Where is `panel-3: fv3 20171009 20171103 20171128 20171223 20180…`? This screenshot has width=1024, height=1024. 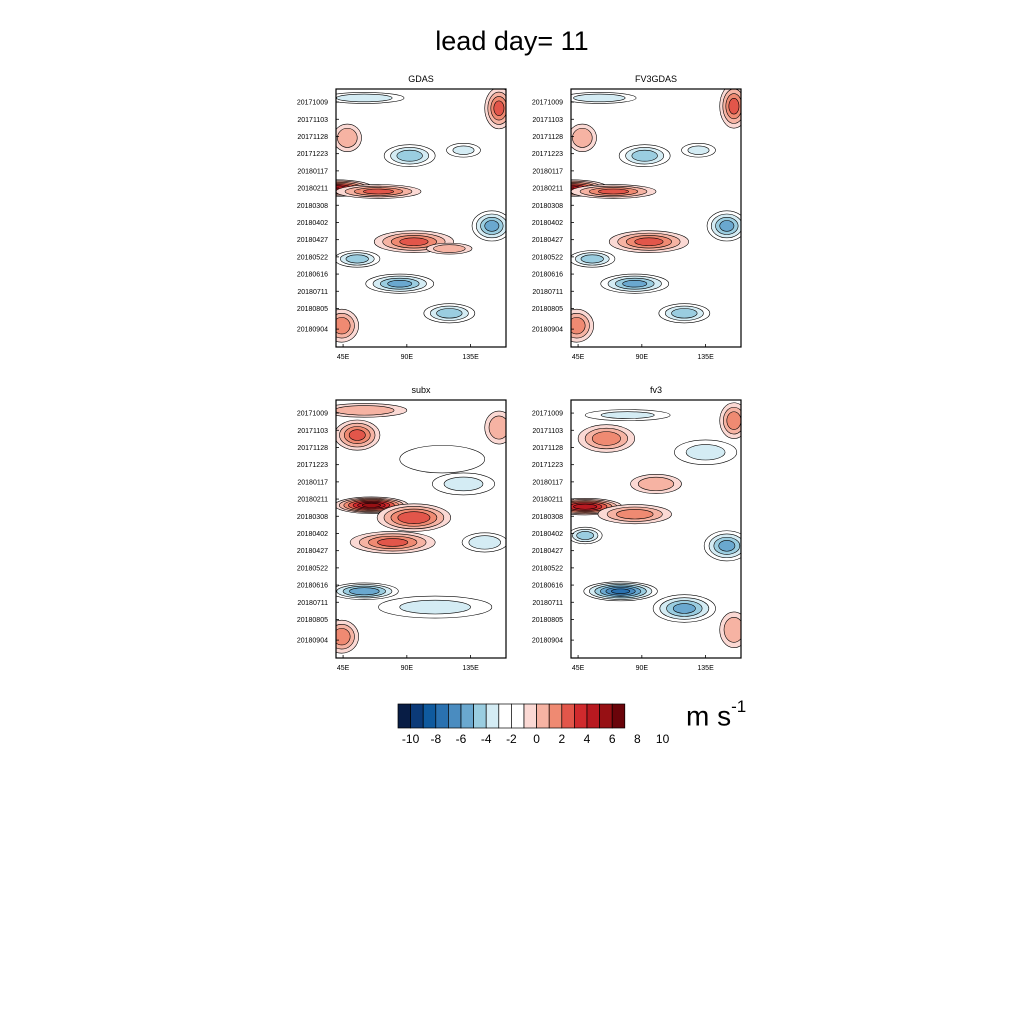
panel-3: fv3 20171009 20171103 20171128 20171223 20180… is located at coordinates (637, 528).